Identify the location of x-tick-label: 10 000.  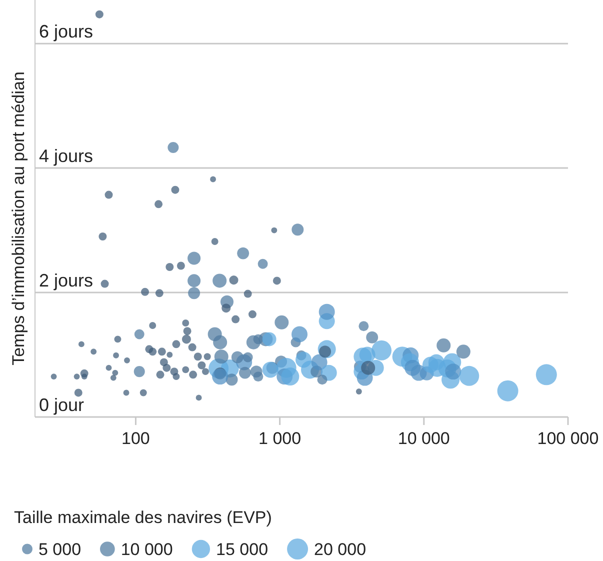
(424, 438).